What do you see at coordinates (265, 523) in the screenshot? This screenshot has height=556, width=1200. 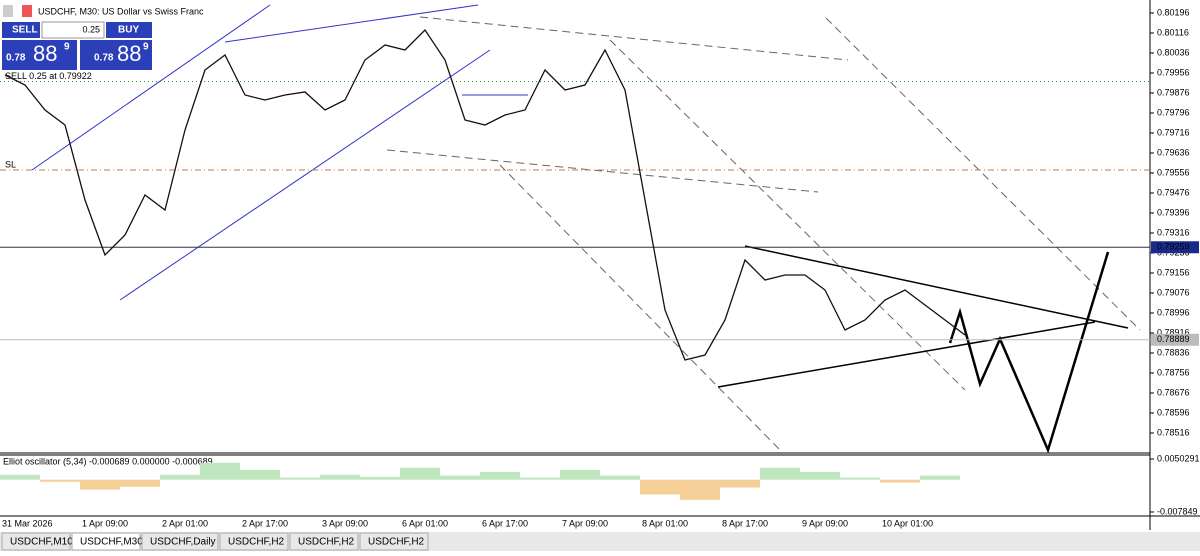 I see `x-tick-label: 2 Apr 17:00` at bounding box center [265, 523].